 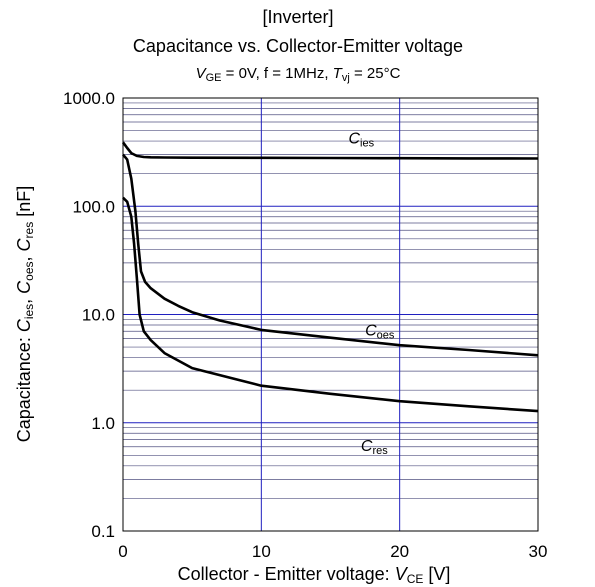 I want to click on conditions-vge-value: = 0V, f = 1MHz,, so click(x=277, y=73).